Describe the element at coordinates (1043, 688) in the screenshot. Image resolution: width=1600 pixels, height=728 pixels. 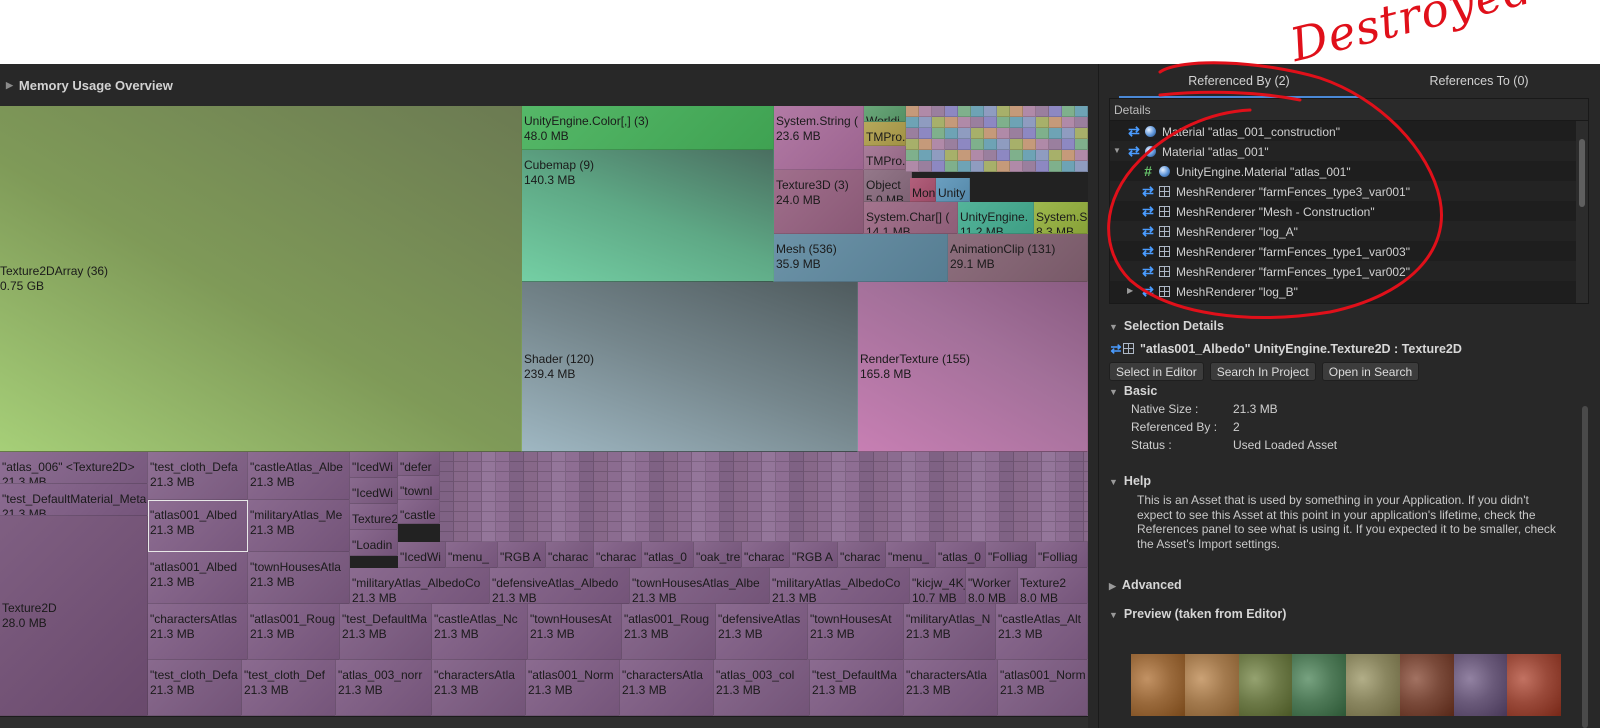
I see `treemap-cell: "atlas001_Norm 21.3 MB` at that location.